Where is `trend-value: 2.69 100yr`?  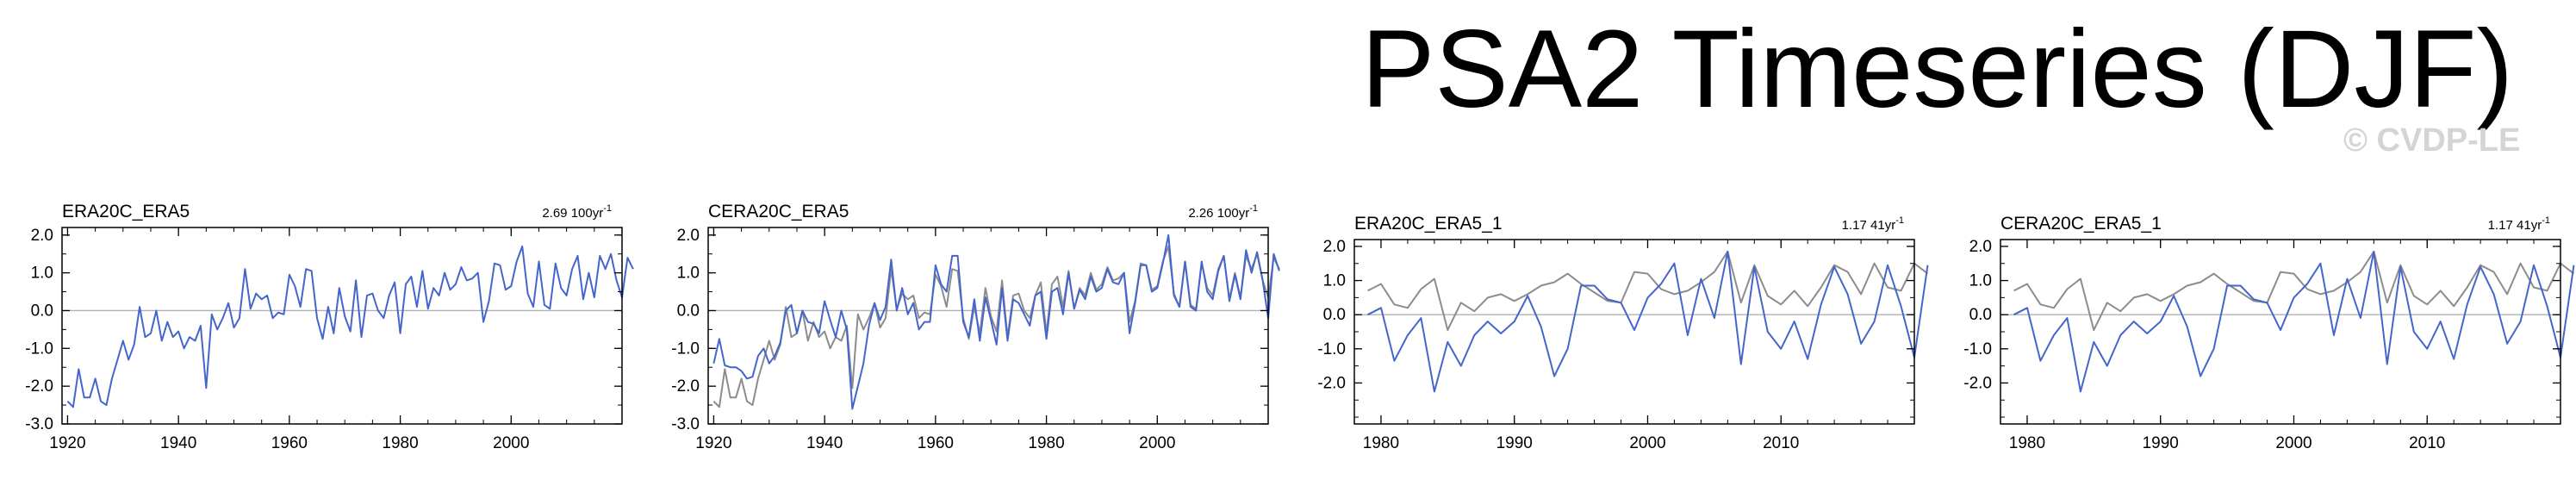 trend-value: 2.69 100yr is located at coordinates (573, 213).